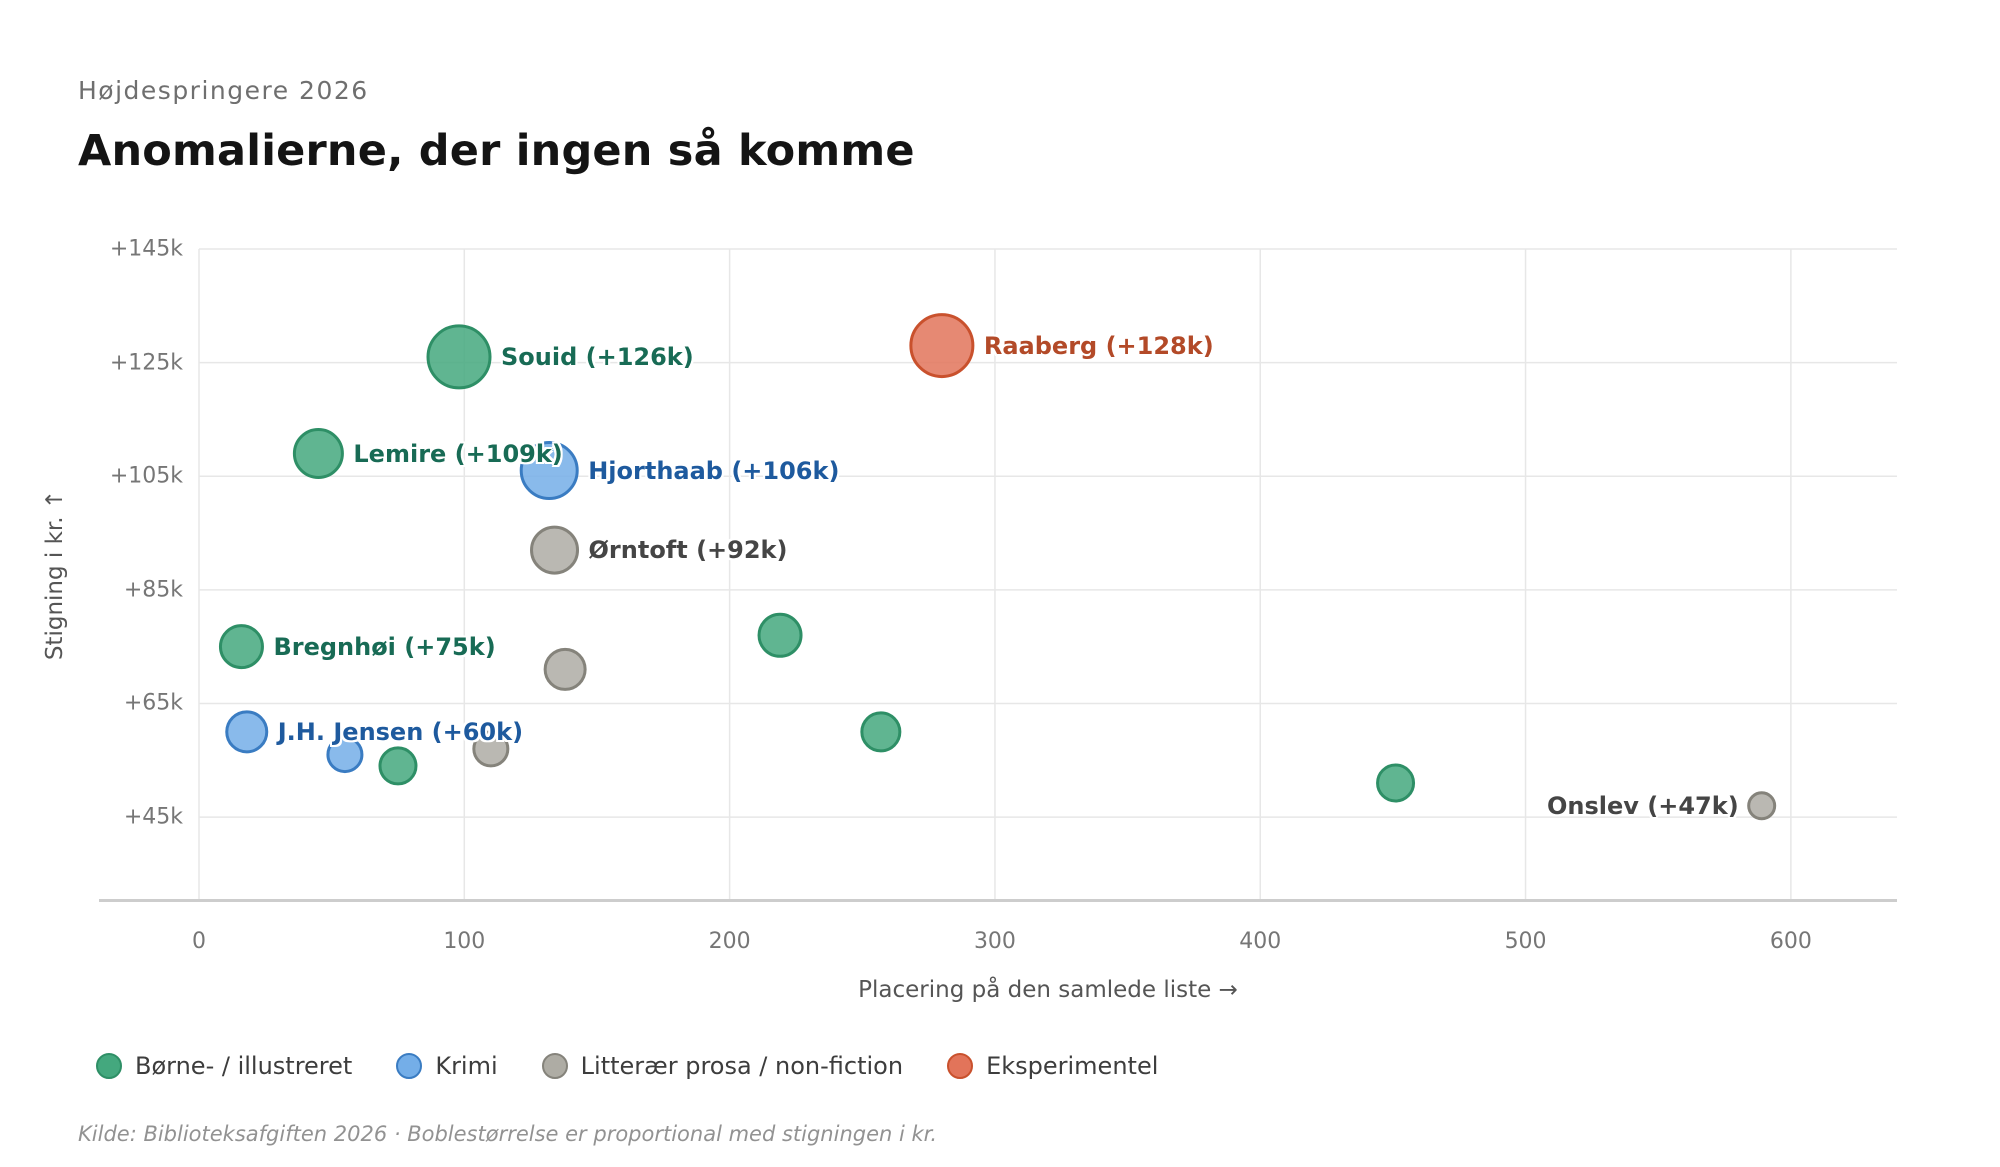 This screenshot has height=1167, width=2000. Describe the element at coordinates (729, 941) in the screenshot. I see `x-tick-label-200: 200` at that location.